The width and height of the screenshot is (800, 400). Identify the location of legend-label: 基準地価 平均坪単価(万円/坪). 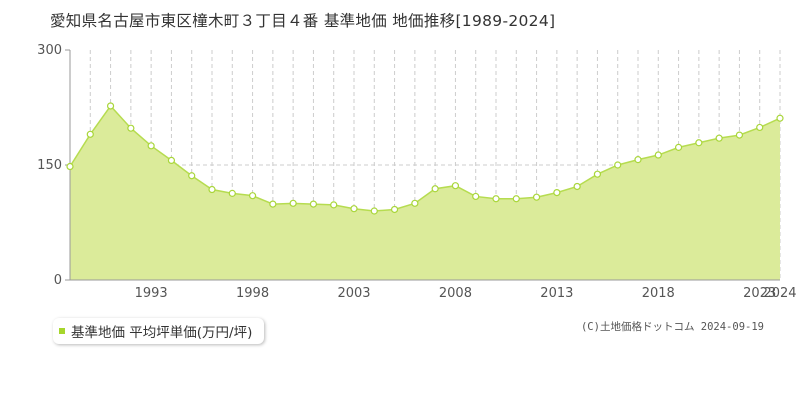
(162, 333).